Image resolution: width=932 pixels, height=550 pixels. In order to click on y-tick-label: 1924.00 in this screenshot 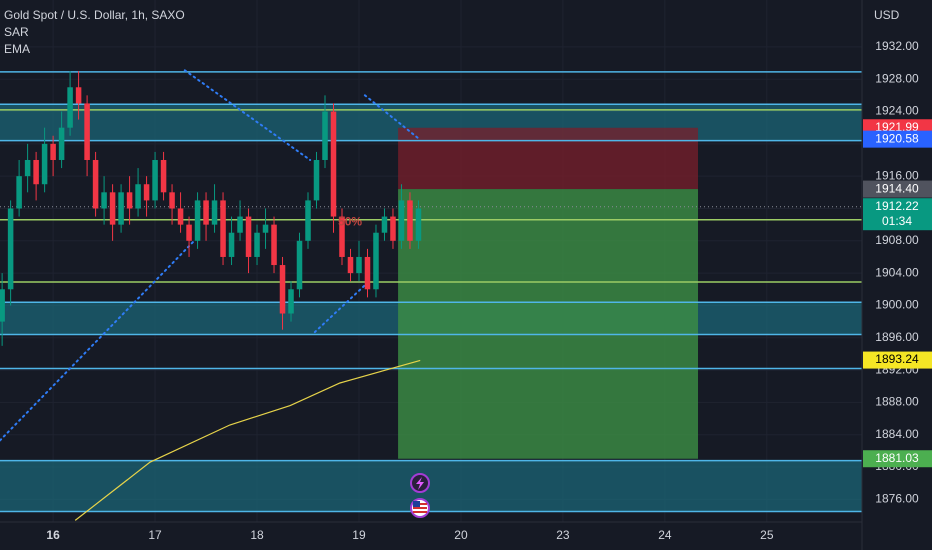, I will do `click(897, 111)`.